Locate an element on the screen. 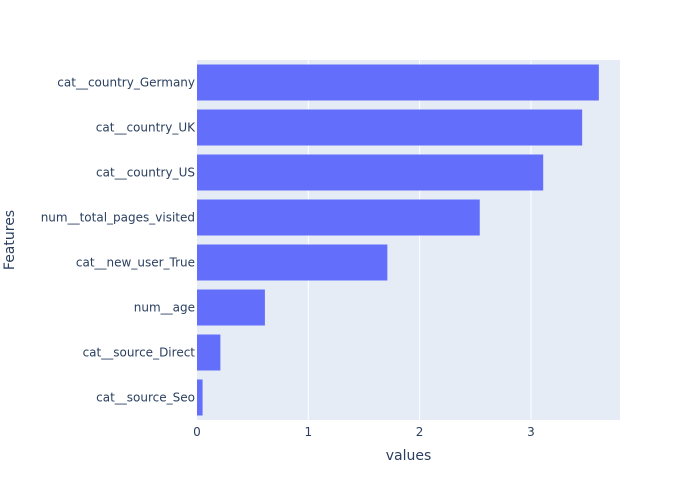 The width and height of the screenshot is (700, 504). bar-cat__source_Direct is located at coordinates (209, 352).